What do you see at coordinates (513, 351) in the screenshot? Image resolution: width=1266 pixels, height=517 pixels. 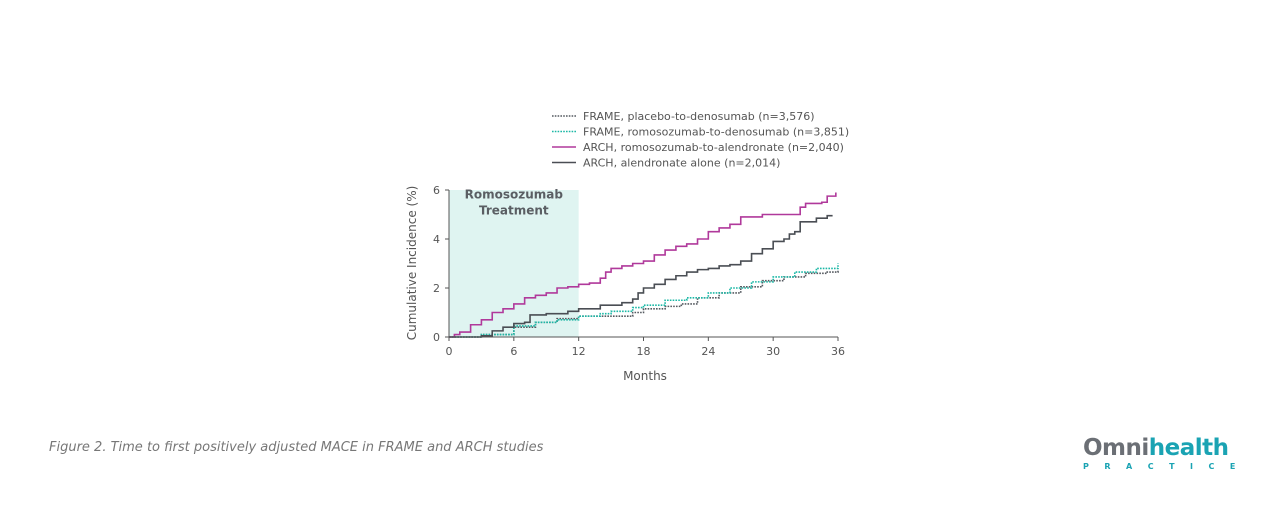 I see `x-tick-label: 6` at bounding box center [513, 351].